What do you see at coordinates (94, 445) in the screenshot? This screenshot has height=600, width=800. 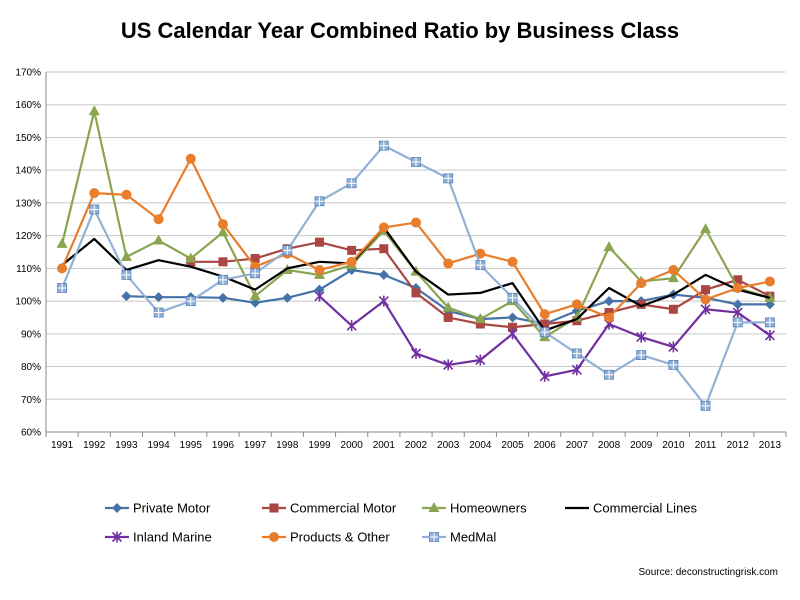 I see `x-tick-label: 1992` at bounding box center [94, 445].